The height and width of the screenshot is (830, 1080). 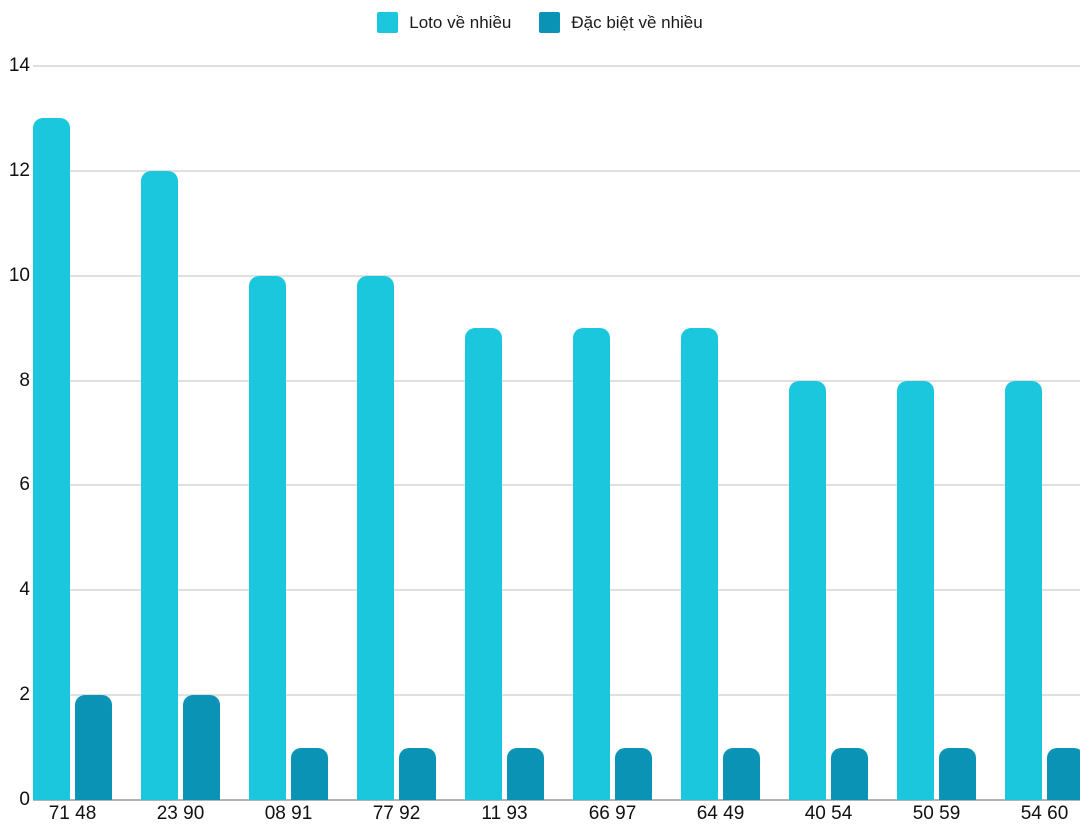 What do you see at coordinates (720, 813) in the screenshot?
I see `x-axis-category-label: 64 49` at bounding box center [720, 813].